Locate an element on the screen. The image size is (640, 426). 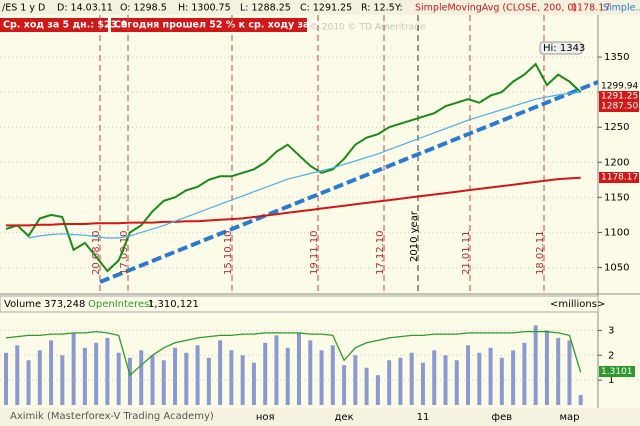
x-tick-label: дек is located at coordinates (344, 417).